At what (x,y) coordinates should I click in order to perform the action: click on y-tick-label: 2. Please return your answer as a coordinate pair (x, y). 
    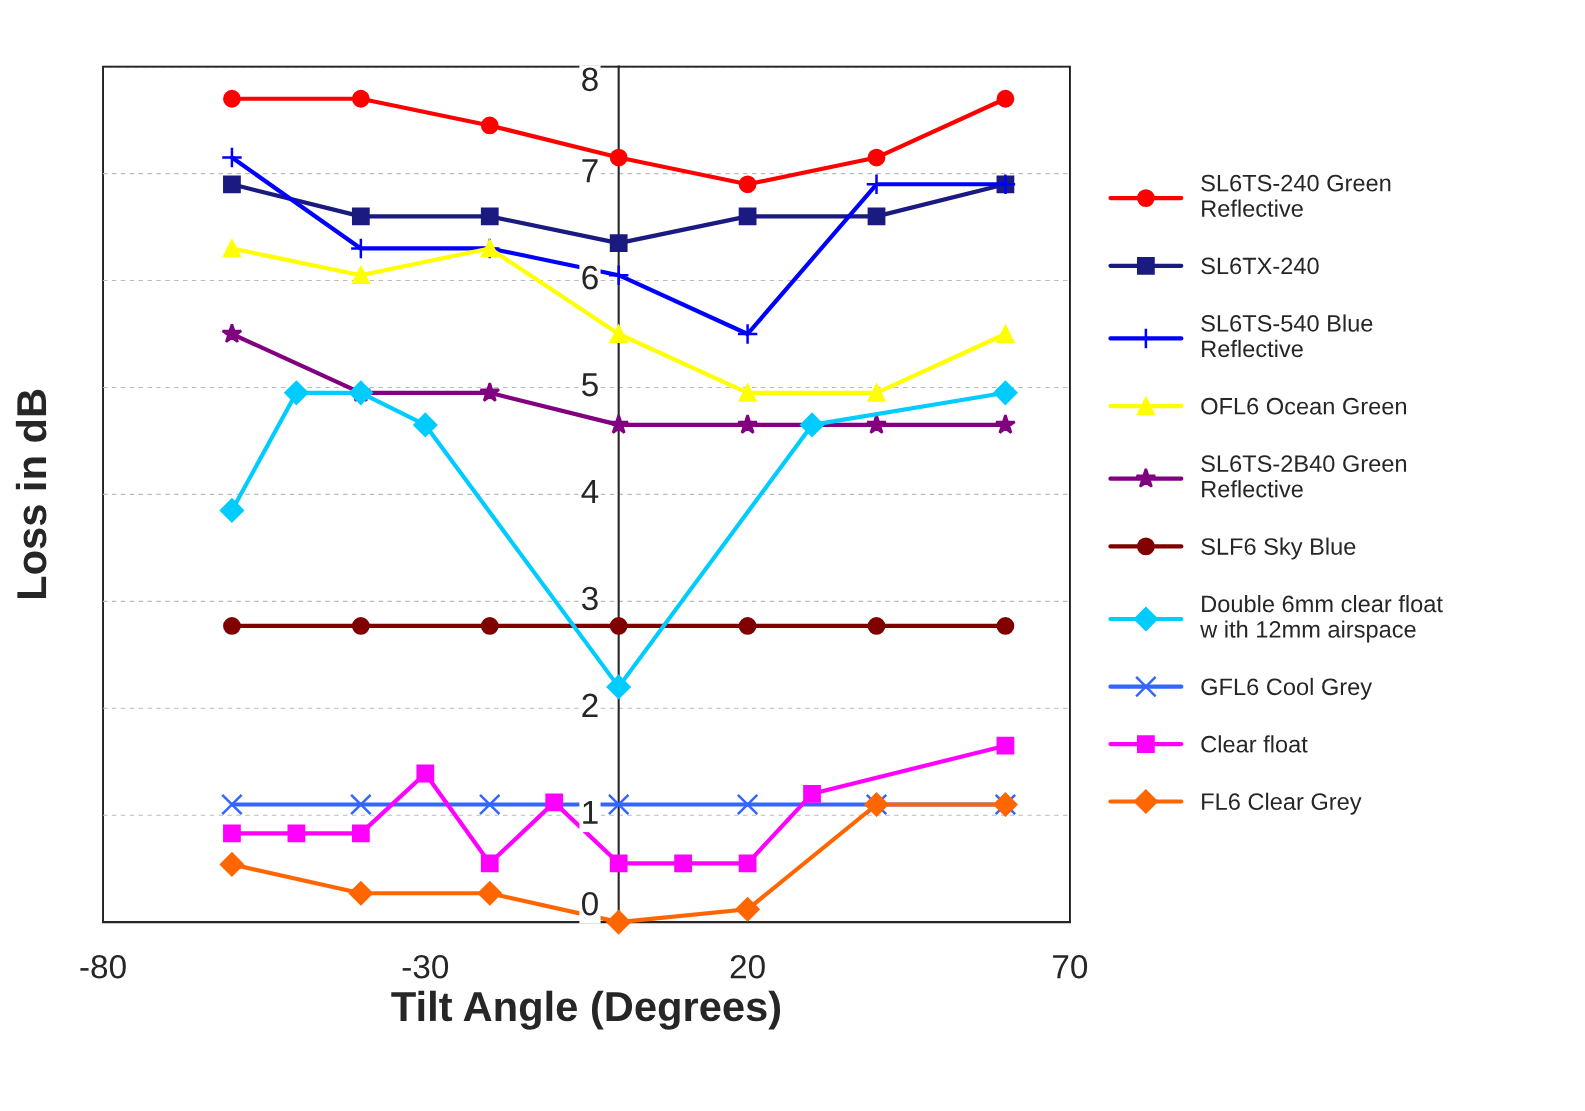
    Looking at the image, I should click on (590, 705).